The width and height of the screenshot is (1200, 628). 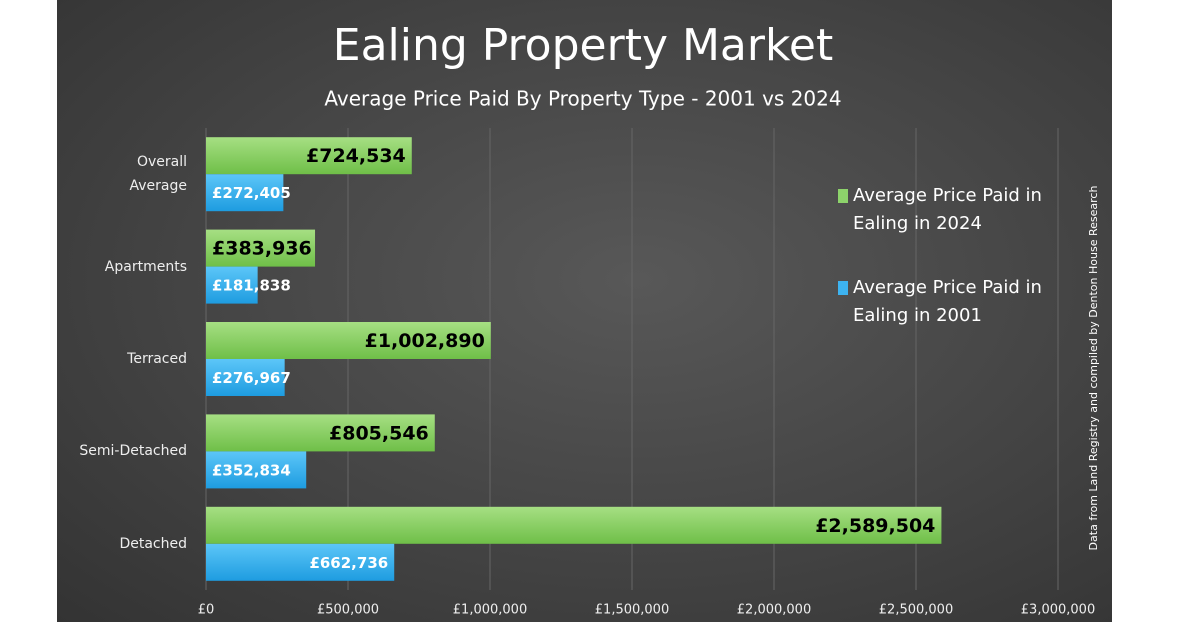 I want to click on data-label: £276,967, so click(x=251, y=378).